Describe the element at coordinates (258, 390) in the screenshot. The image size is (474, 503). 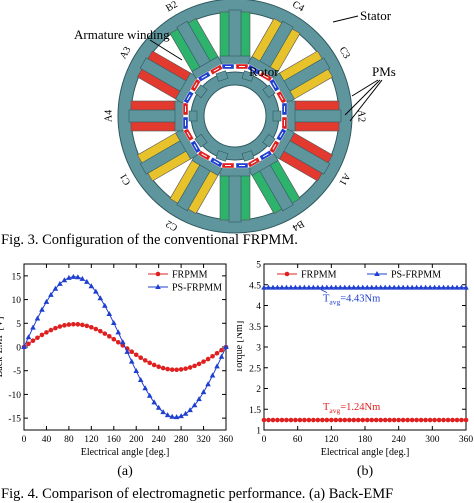
I see `y-tick-label: 2` at that location.